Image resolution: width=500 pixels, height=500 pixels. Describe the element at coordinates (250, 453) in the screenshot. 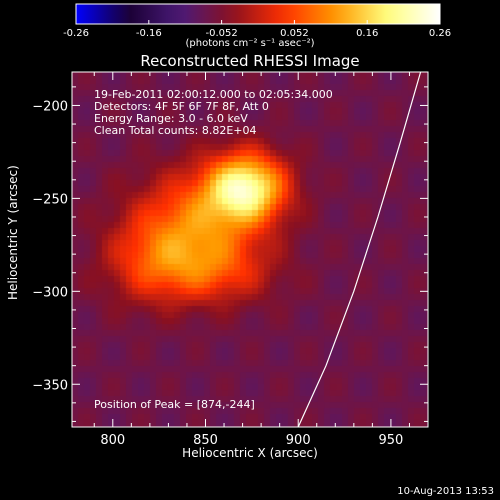

I see `x-axis-label: Heliocentric X (arcsec)` at that location.